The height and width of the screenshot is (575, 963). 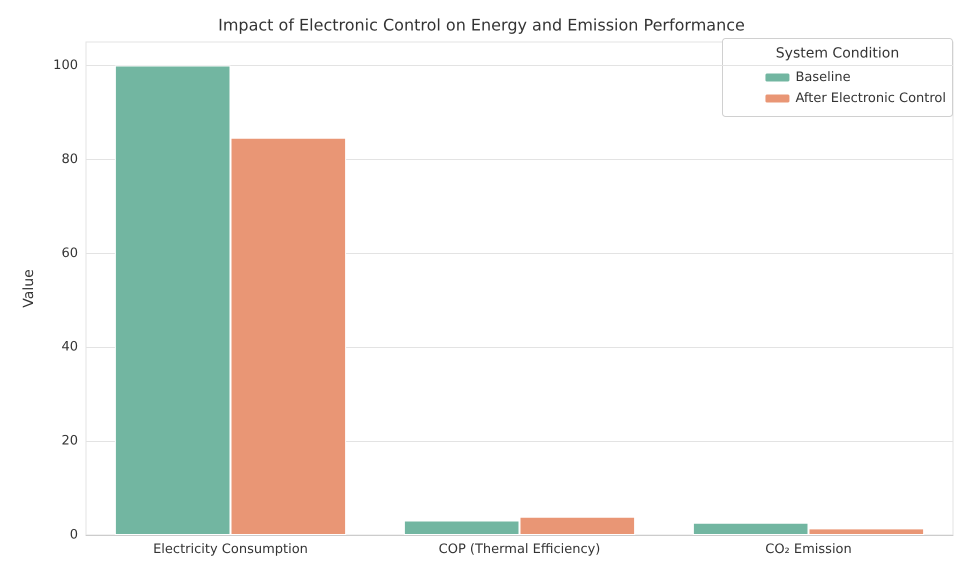 What do you see at coordinates (29, 288) in the screenshot?
I see `y-axis-title: Value` at bounding box center [29, 288].